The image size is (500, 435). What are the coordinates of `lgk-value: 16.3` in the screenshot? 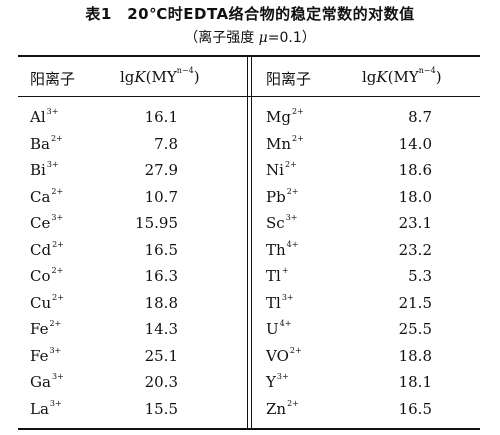 It's located at (161, 276).